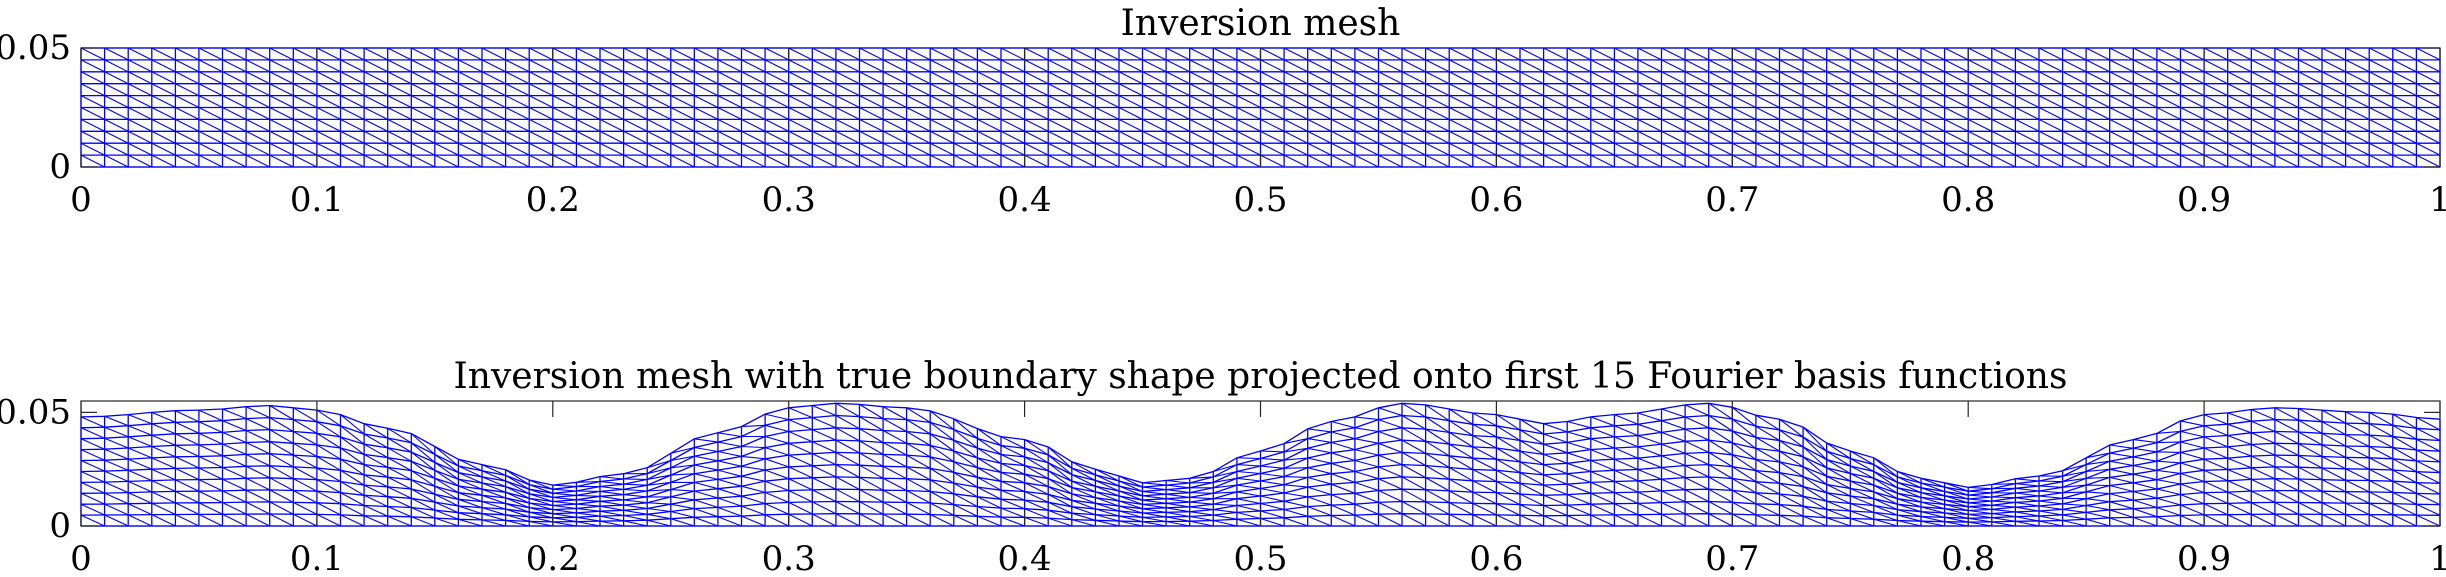 The height and width of the screenshot is (577, 2446). What do you see at coordinates (1261, 23) in the screenshot?
I see `chart-title: Inversion mesh` at bounding box center [1261, 23].